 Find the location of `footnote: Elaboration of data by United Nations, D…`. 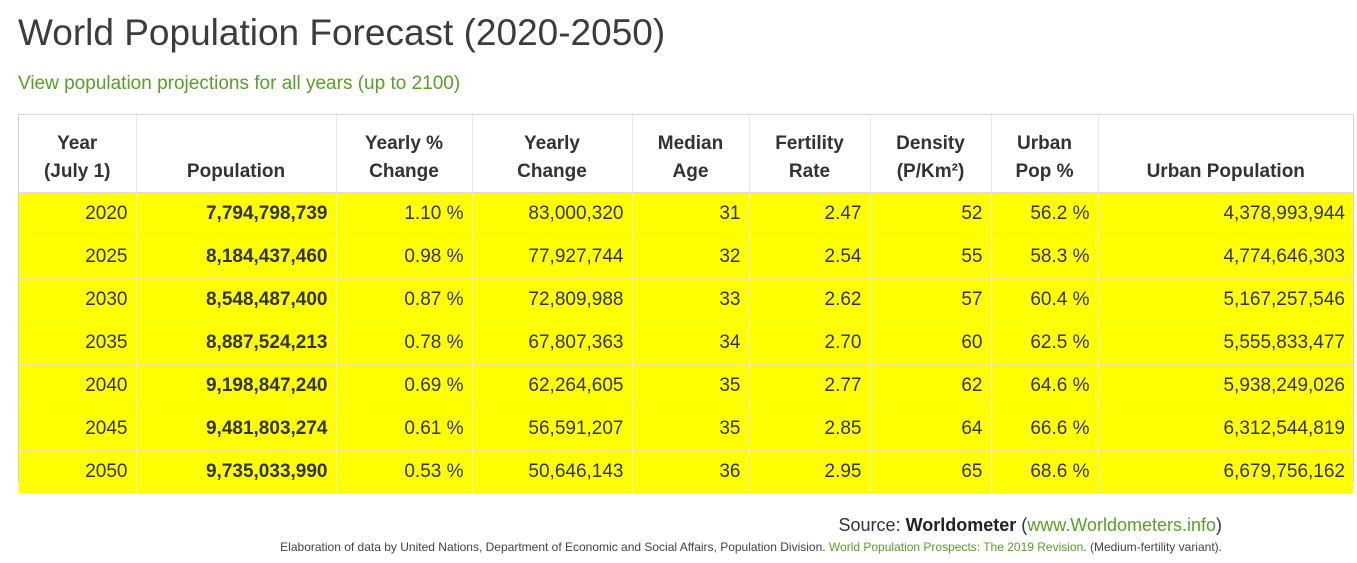

footnote: Elaboration of data by United Nations, D… is located at coordinates (751, 547).